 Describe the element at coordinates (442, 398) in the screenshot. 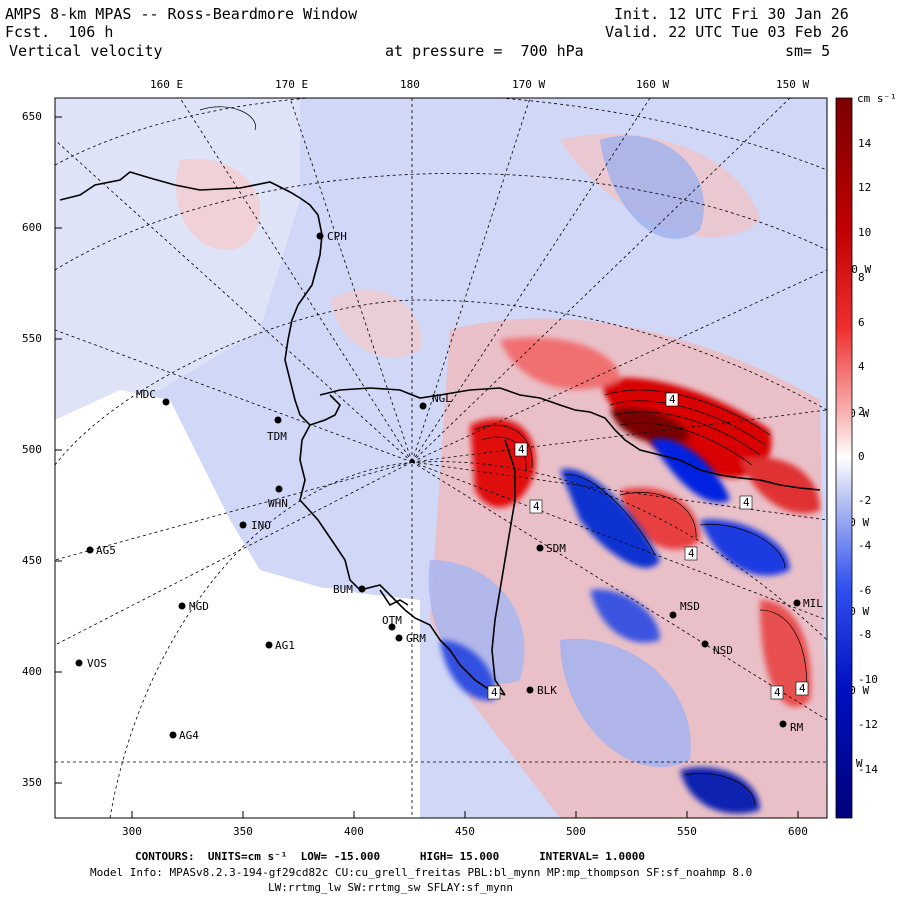

I see `station-label: NGL` at that location.